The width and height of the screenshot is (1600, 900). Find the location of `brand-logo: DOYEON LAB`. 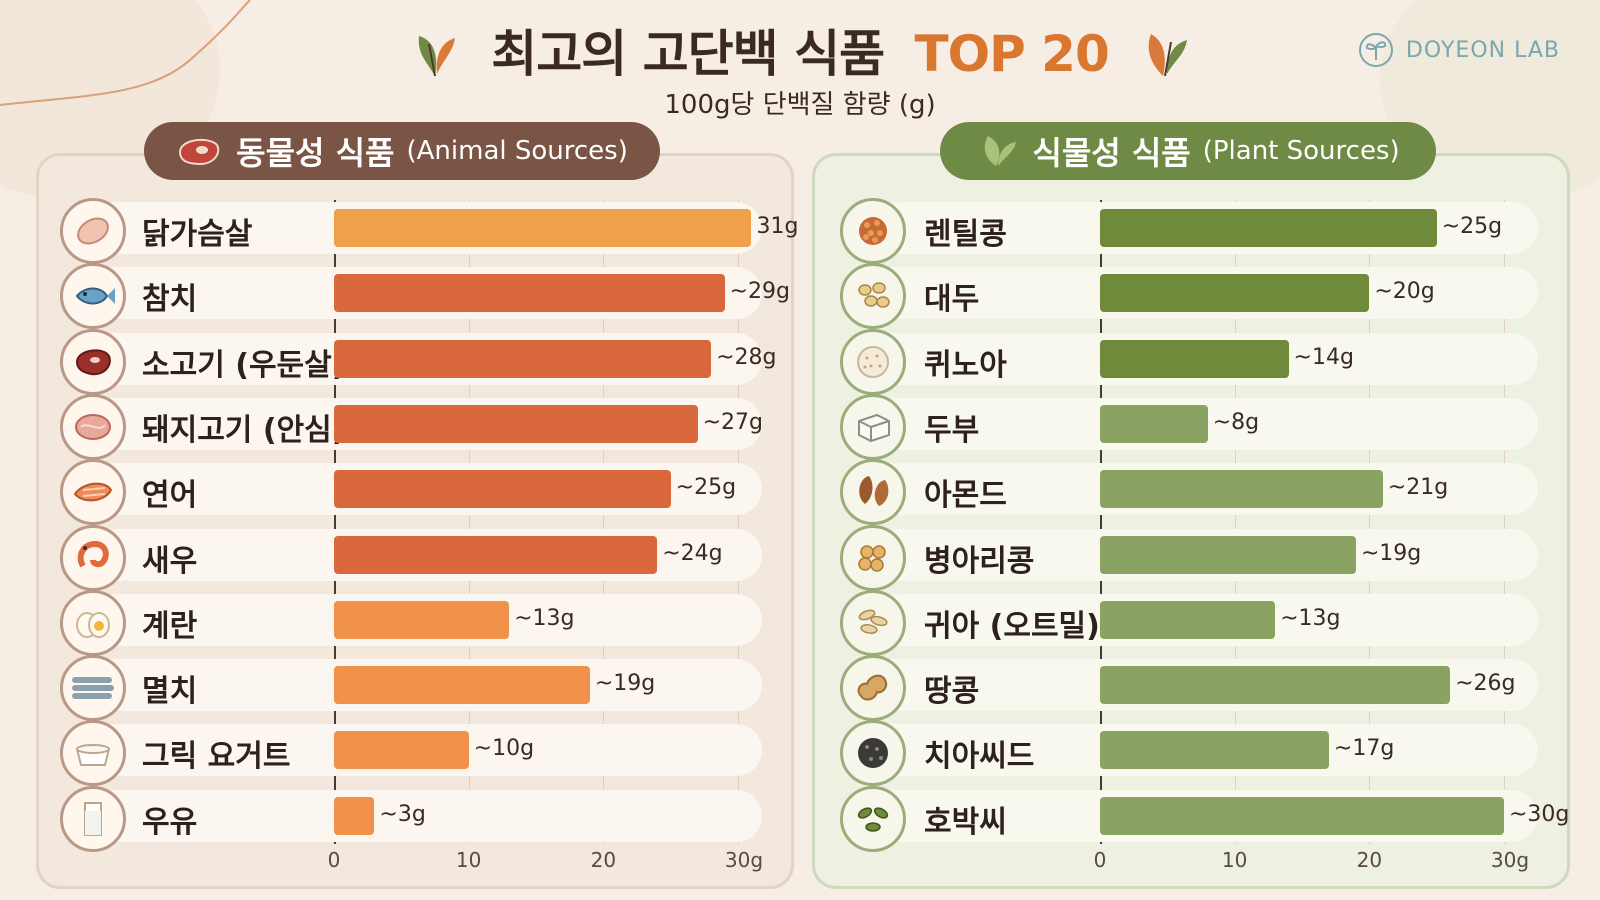

brand-logo: DOYEON LAB is located at coordinates (1457, 50).